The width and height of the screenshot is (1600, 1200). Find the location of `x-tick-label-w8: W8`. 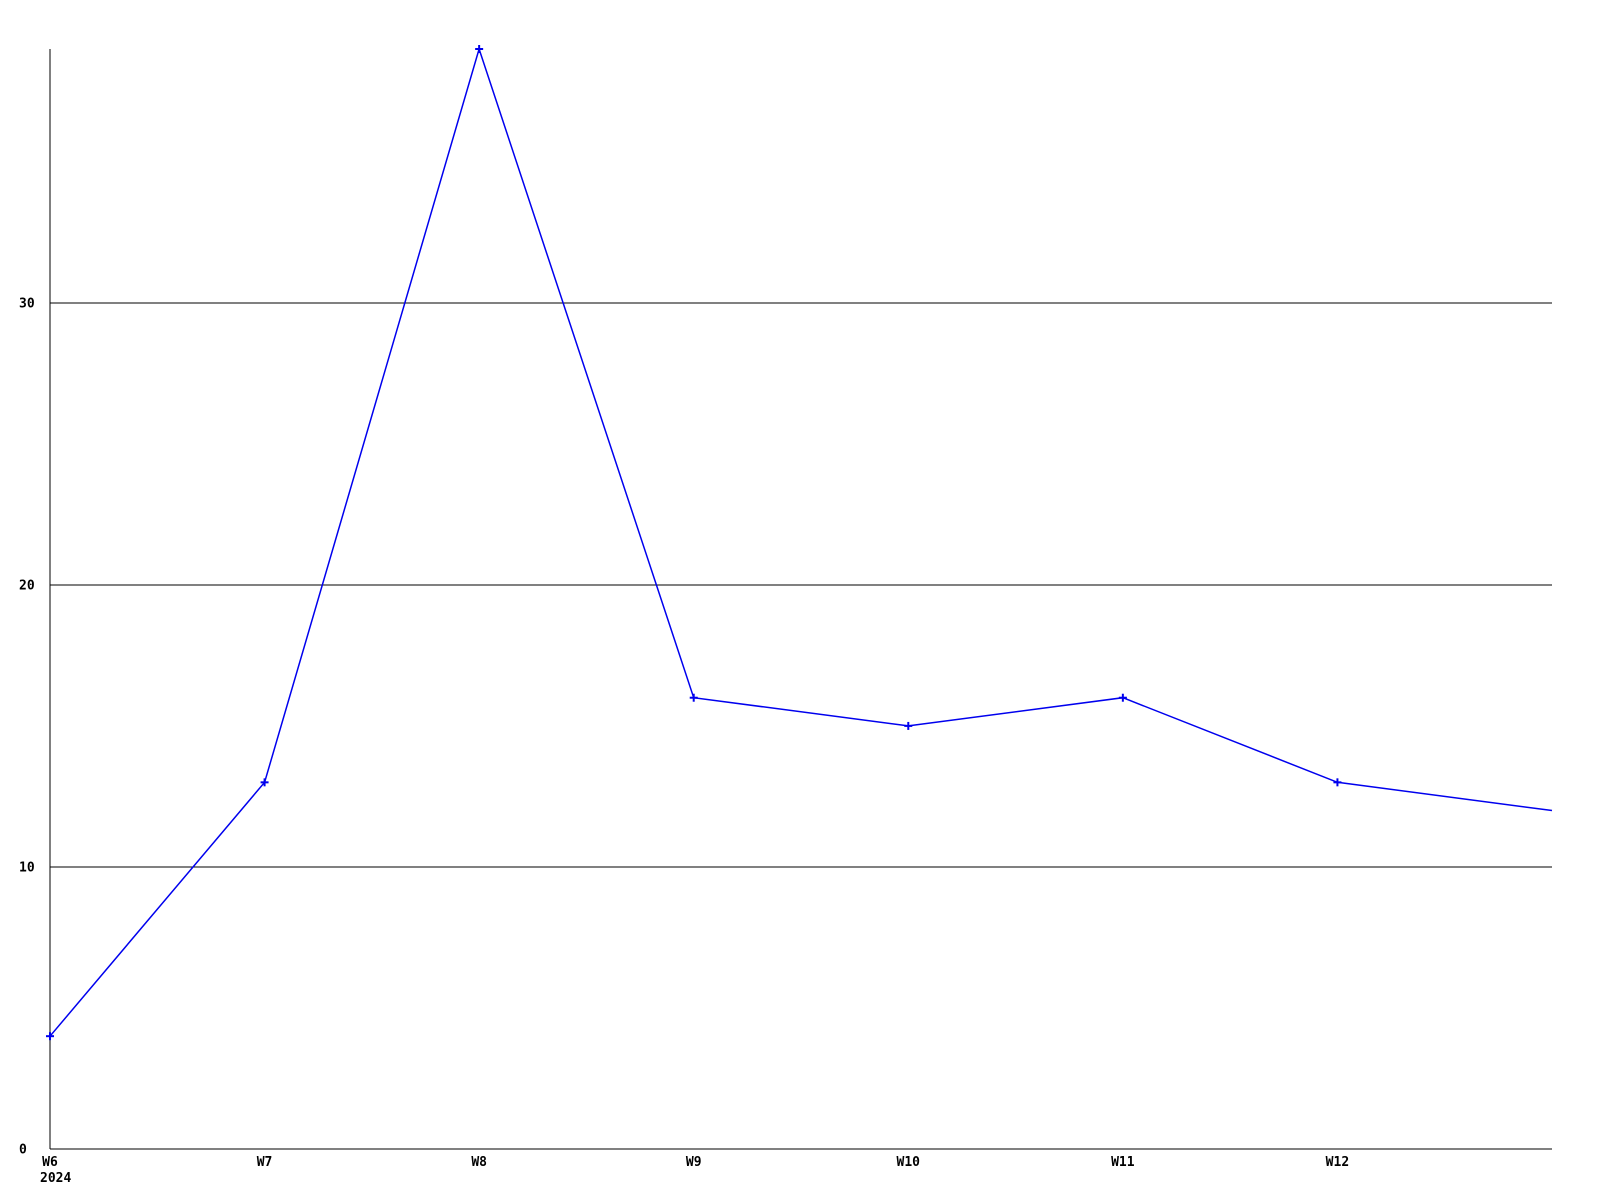

x-tick-label-w8: W8 is located at coordinates (479, 1162).